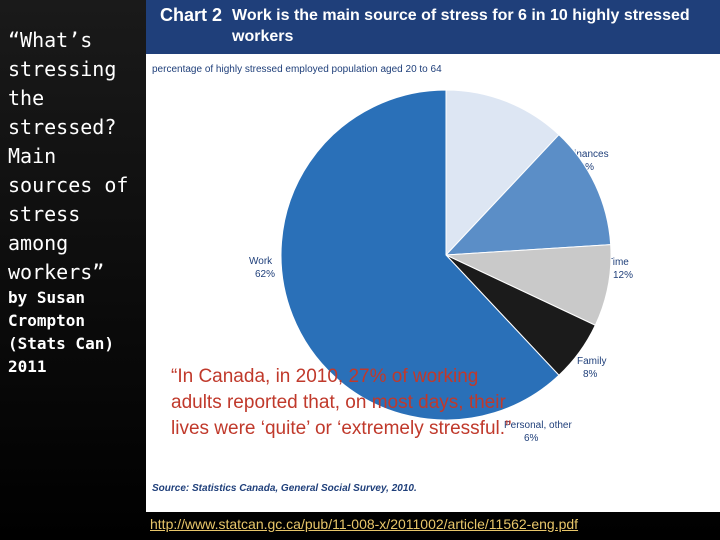 The height and width of the screenshot is (540, 720). Describe the element at coordinates (618, 262) in the screenshot. I see `pie-label: Time` at that location.